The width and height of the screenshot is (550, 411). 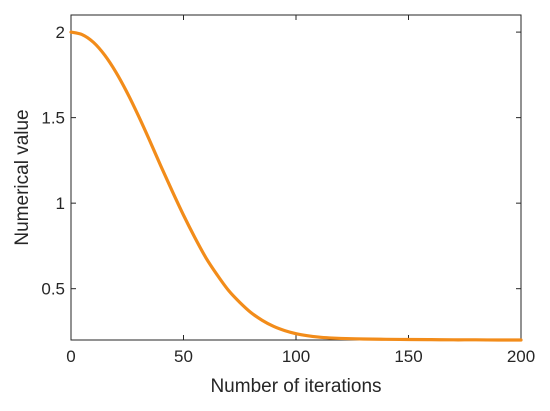 I want to click on y-tick-label: 0.5, so click(x=53, y=289).